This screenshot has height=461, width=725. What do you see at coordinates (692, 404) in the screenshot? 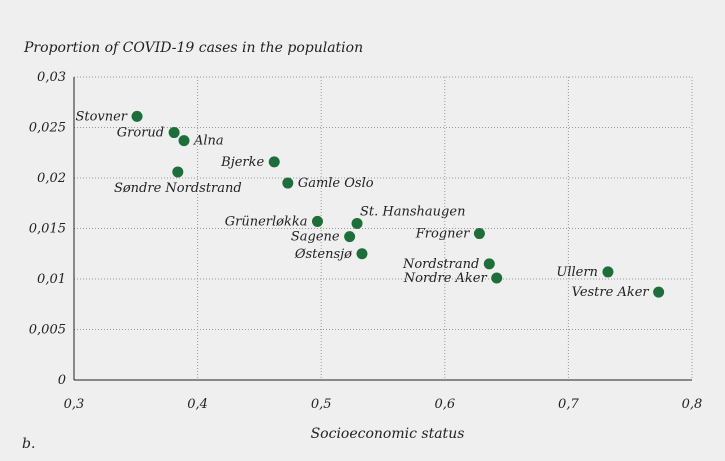
I see `x-tick-label: 0,8` at bounding box center [692, 404].